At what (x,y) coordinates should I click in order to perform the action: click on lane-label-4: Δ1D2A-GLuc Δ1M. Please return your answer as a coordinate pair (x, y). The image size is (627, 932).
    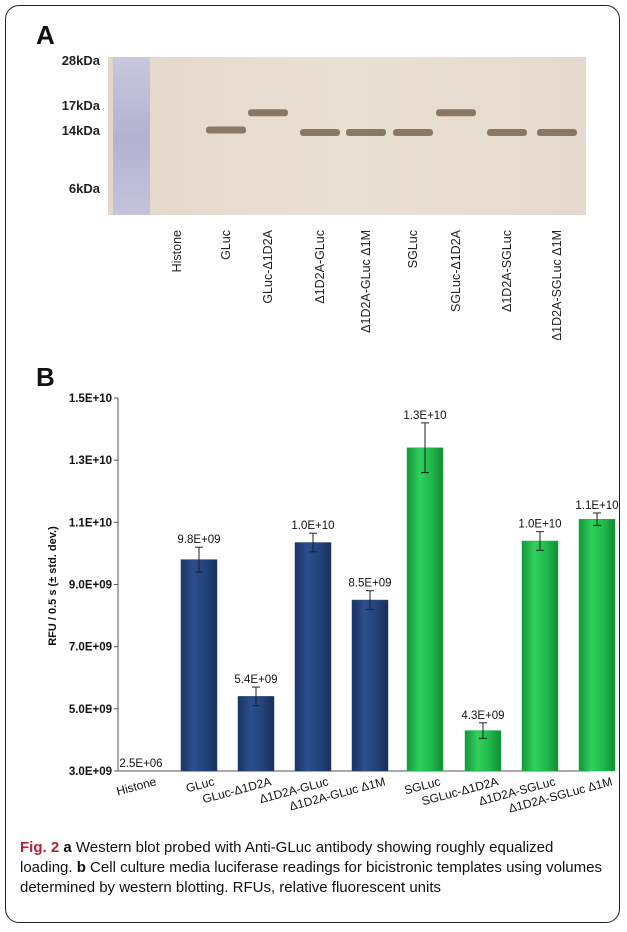
    Looking at the image, I should click on (366, 281).